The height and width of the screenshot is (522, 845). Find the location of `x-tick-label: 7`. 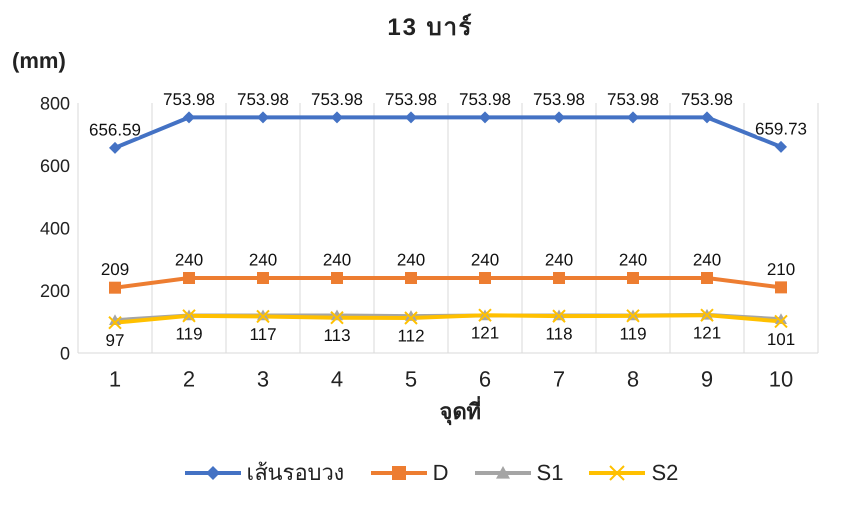

x-tick-label: 7 is located at coordinates (559, 379).